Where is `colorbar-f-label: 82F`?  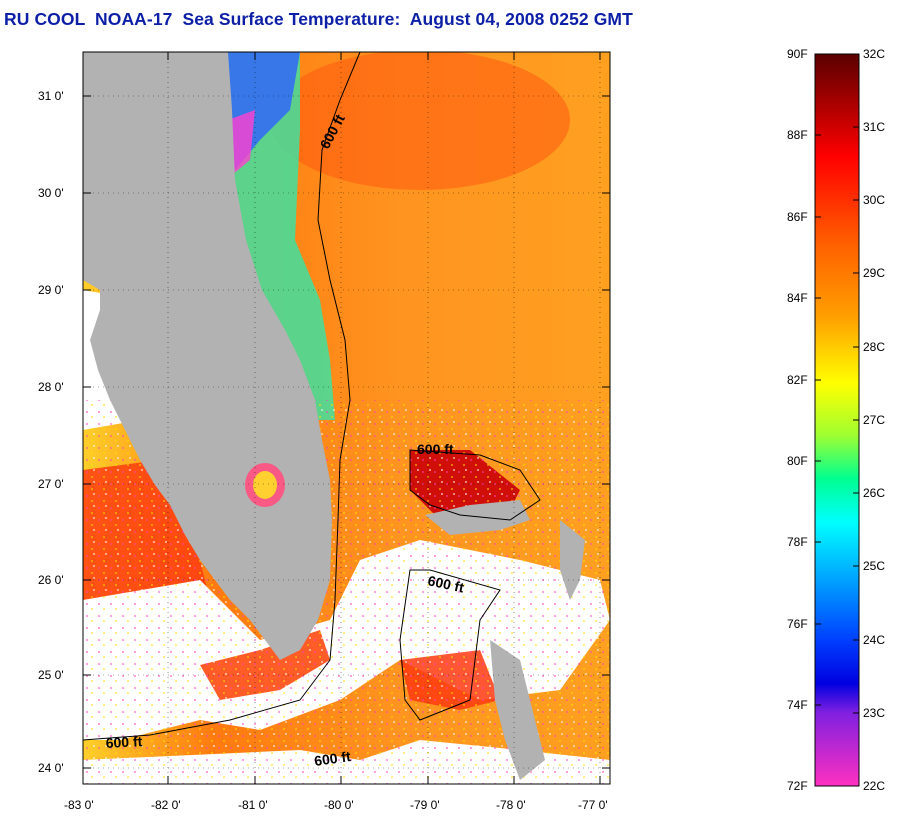 colorbar-f-label: 82F is located at coordinates (797, 380).